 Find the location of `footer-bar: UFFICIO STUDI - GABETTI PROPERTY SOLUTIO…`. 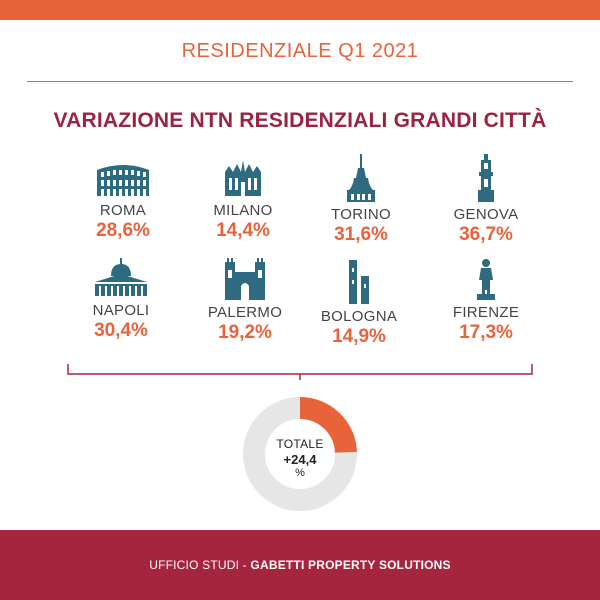

footer-bar: UFFICIO STUDI - GABETTI PROPERTY SOLUTIO… is located at coordinates (300, 565).